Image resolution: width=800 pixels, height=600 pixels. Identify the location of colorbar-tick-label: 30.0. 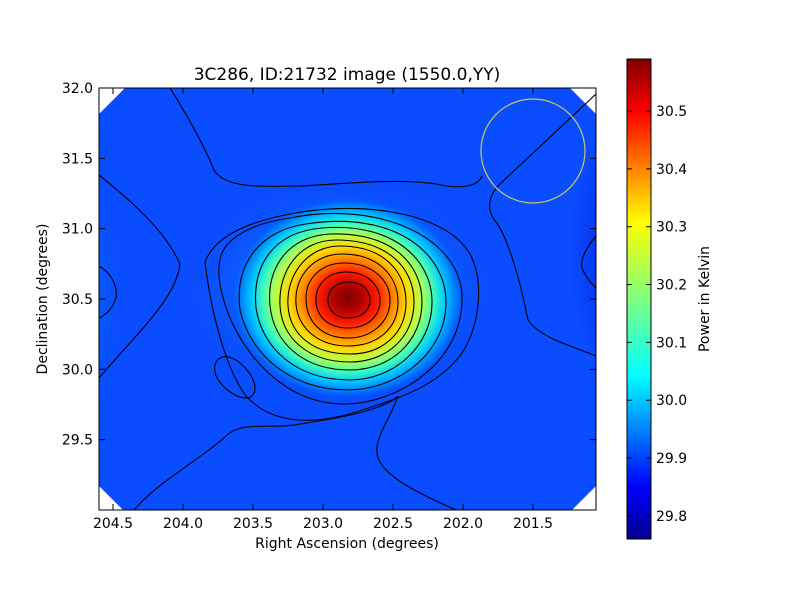
(671, 401).